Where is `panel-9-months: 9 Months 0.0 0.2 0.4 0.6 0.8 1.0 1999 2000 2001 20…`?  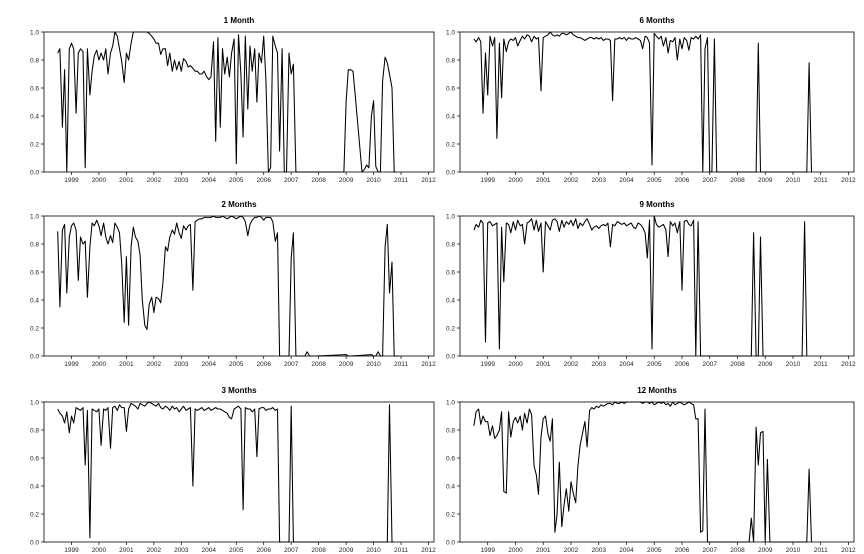 panel-9-months: 9 Months 0.0 0.2 0.4 0.6 0.8 1.0 1999 2000 2001 20… is located at coordinates (651, 284).